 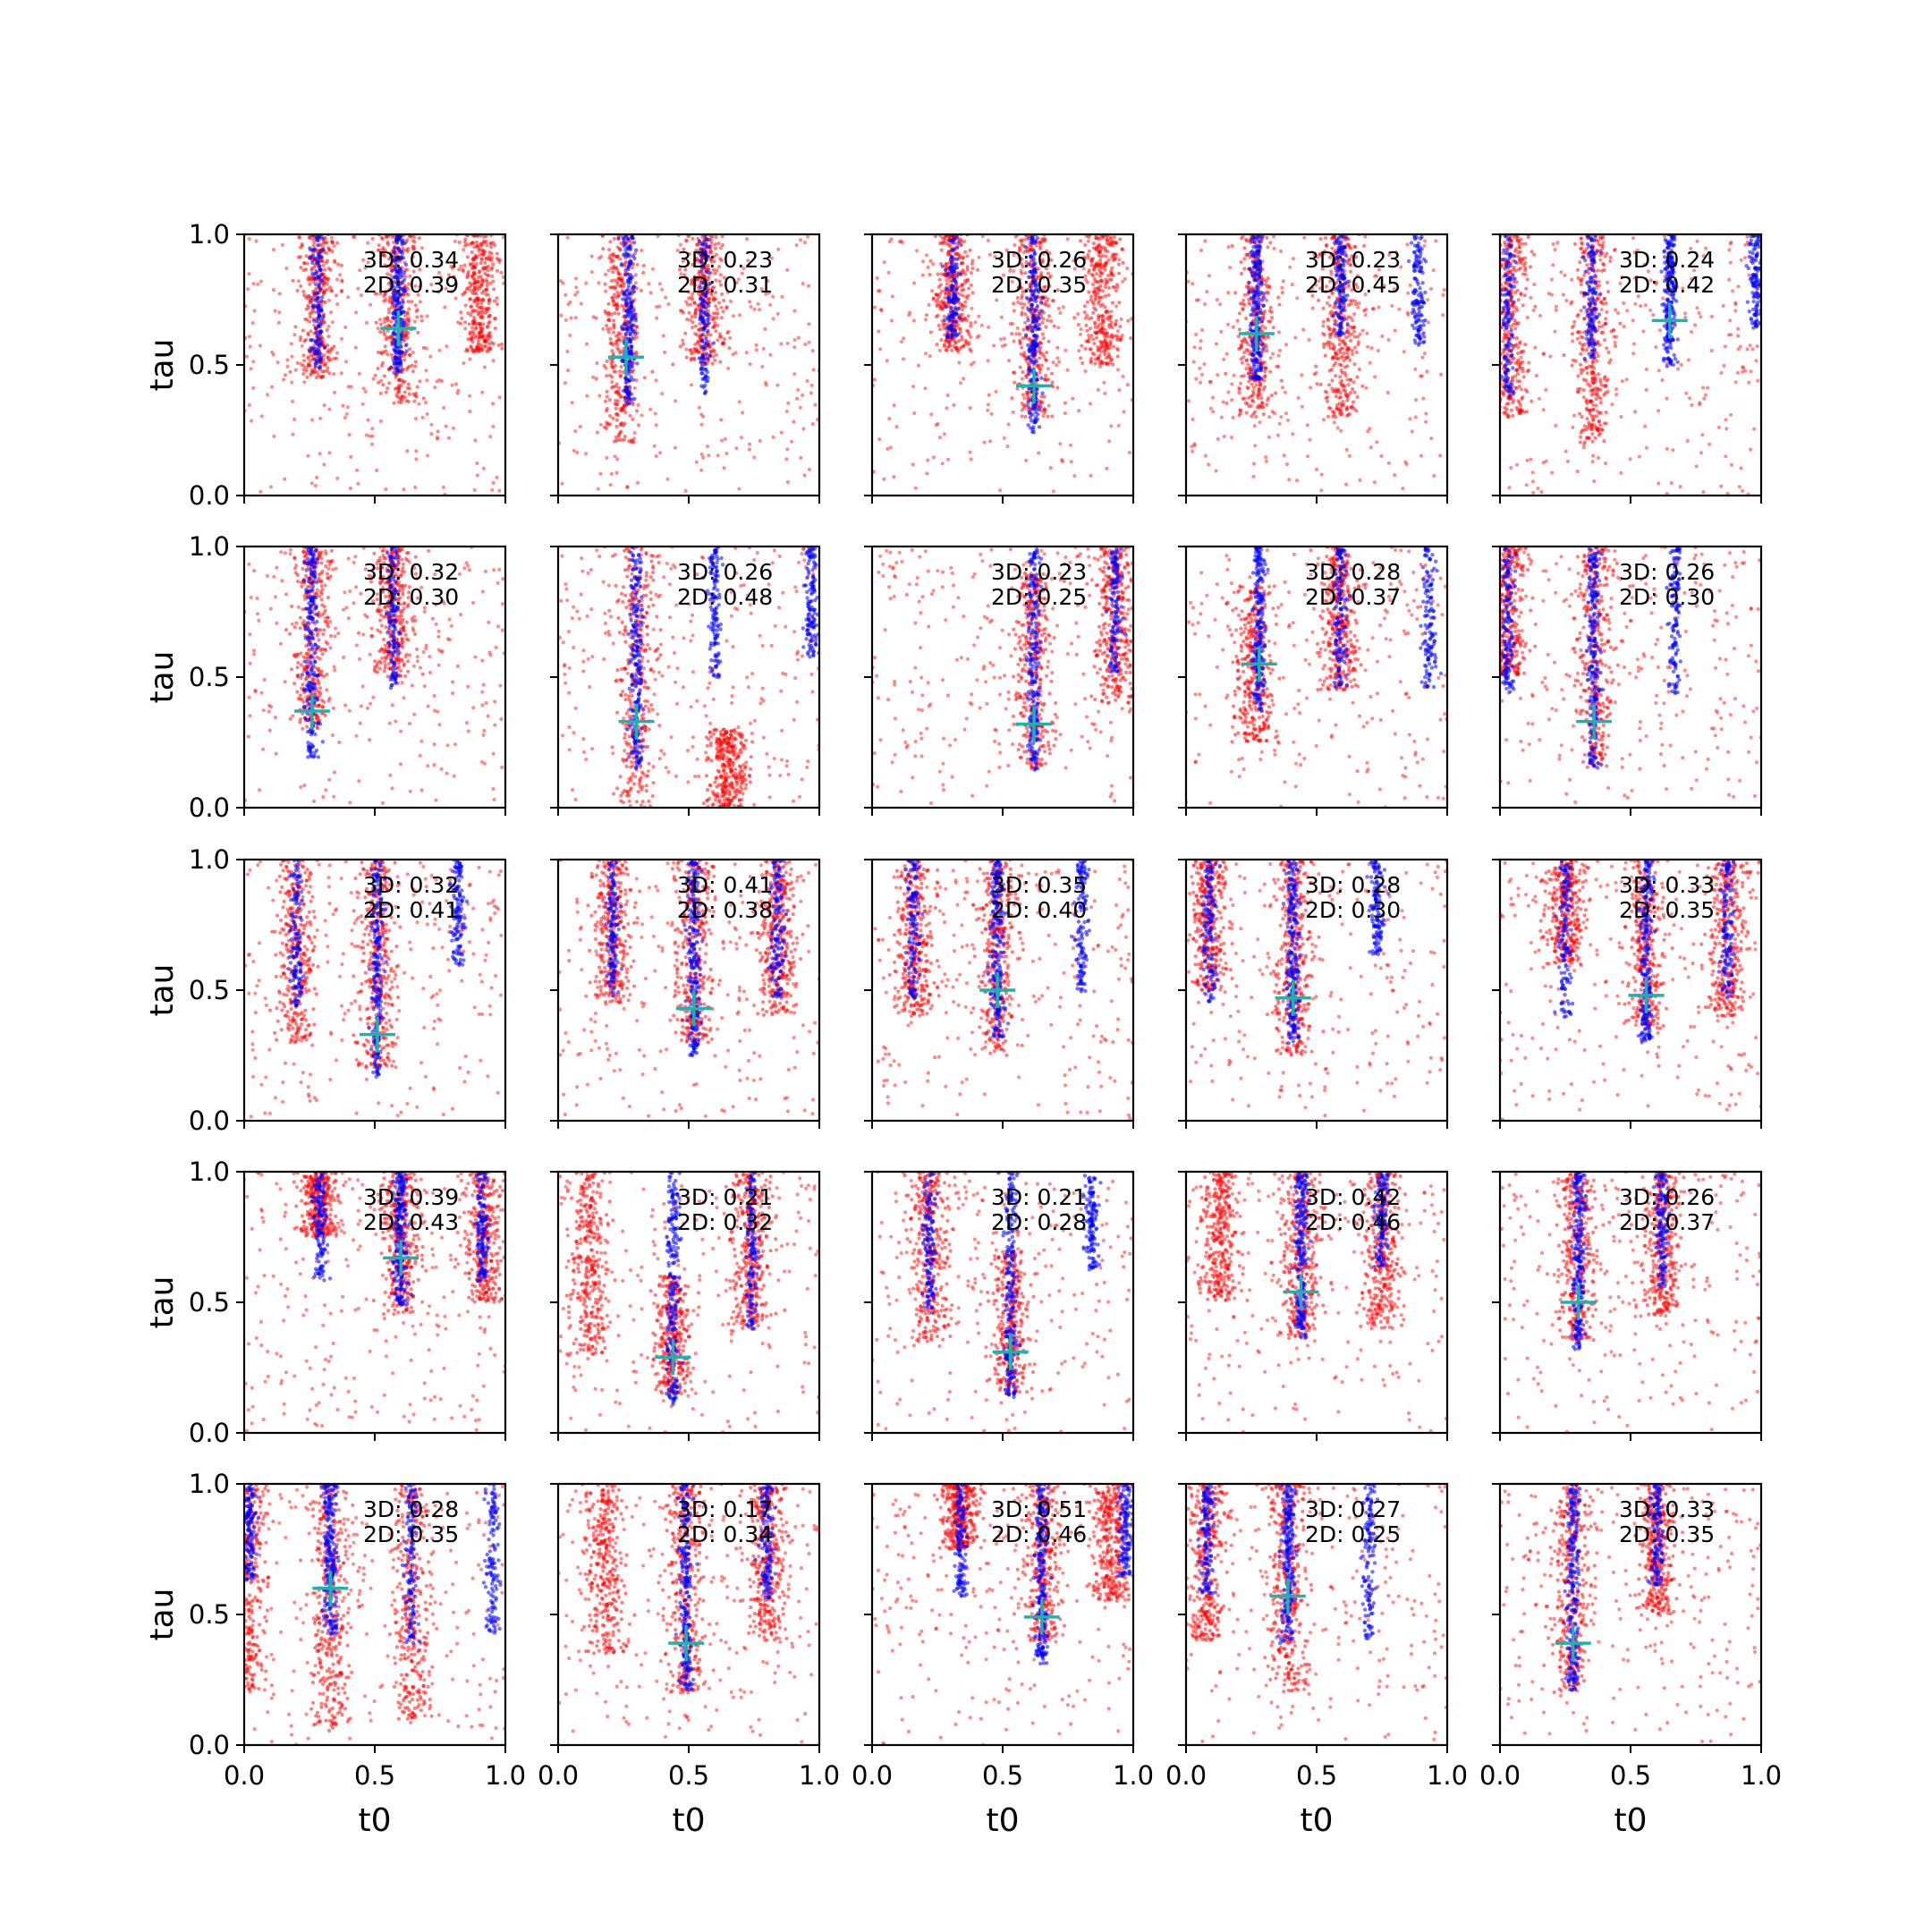 I want to click on plus-marker, so click(x=398, y=328).